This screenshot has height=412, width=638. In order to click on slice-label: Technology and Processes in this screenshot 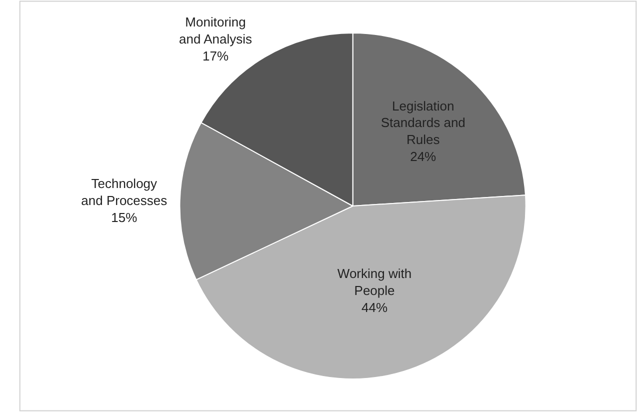, I will do `click(124, 192)`.